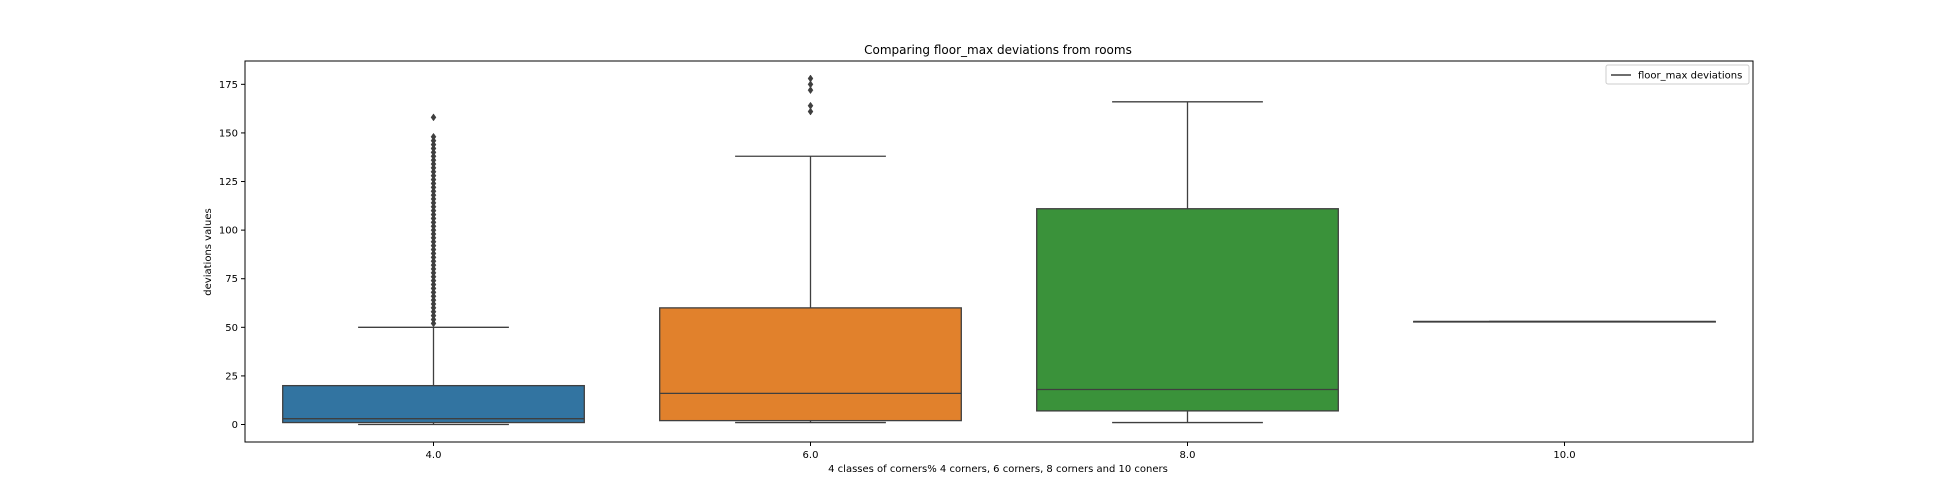 Image resolution: width=1944 pixels, height=504 pixels. What do you see at coordinates (228, 231) in the screenshot?
I see `y-tick-label: 100` at bounding box center [228, 231].